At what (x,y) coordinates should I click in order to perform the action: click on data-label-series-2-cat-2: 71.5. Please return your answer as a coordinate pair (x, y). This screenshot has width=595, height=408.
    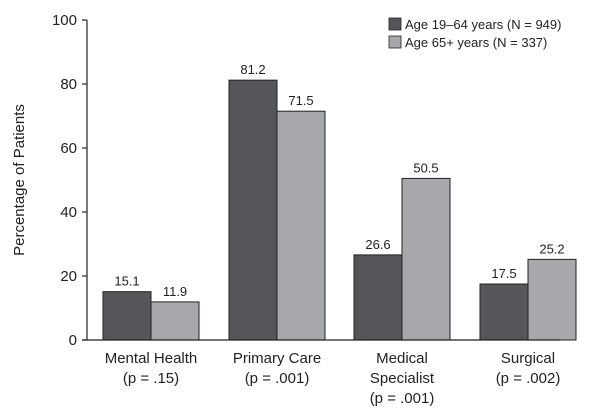
    Looking at the image, I should click on (300, 100).